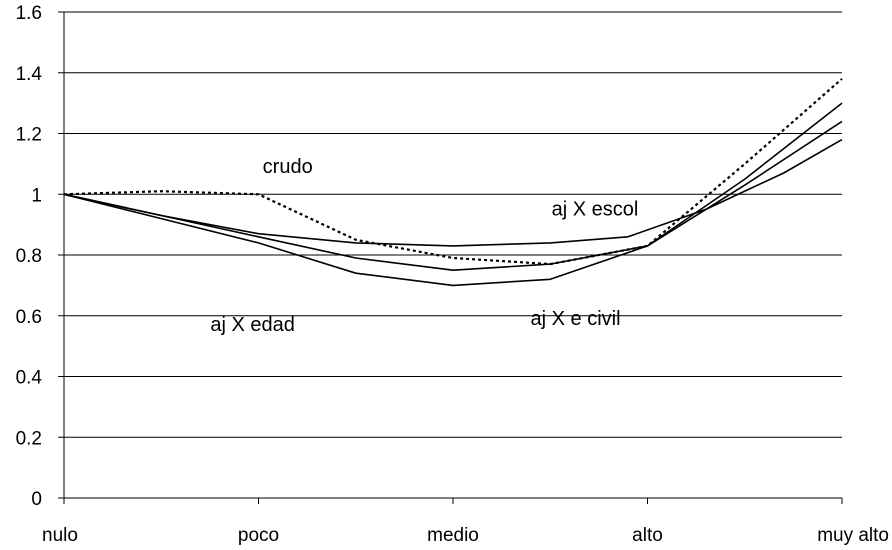 This screenshot has width=892, height=550. I want to click on y-tick-label: 1.4, so click(29, 74).